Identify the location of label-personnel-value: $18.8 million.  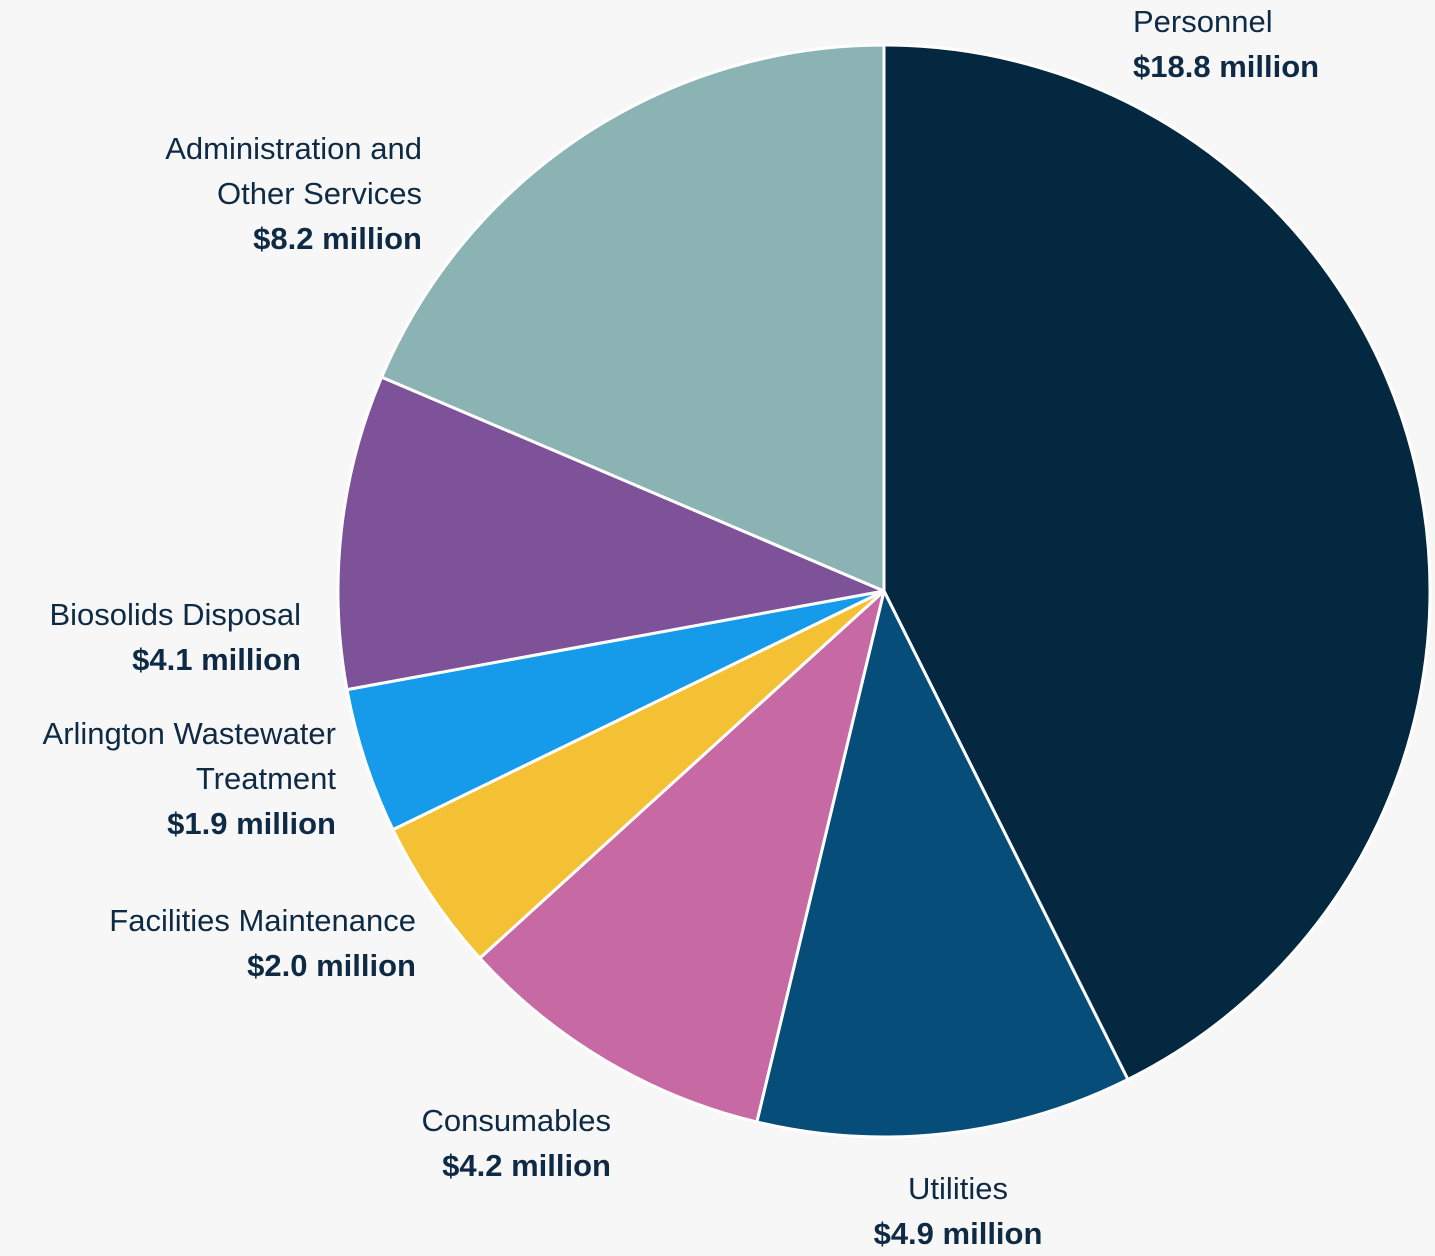
(1226, 66).